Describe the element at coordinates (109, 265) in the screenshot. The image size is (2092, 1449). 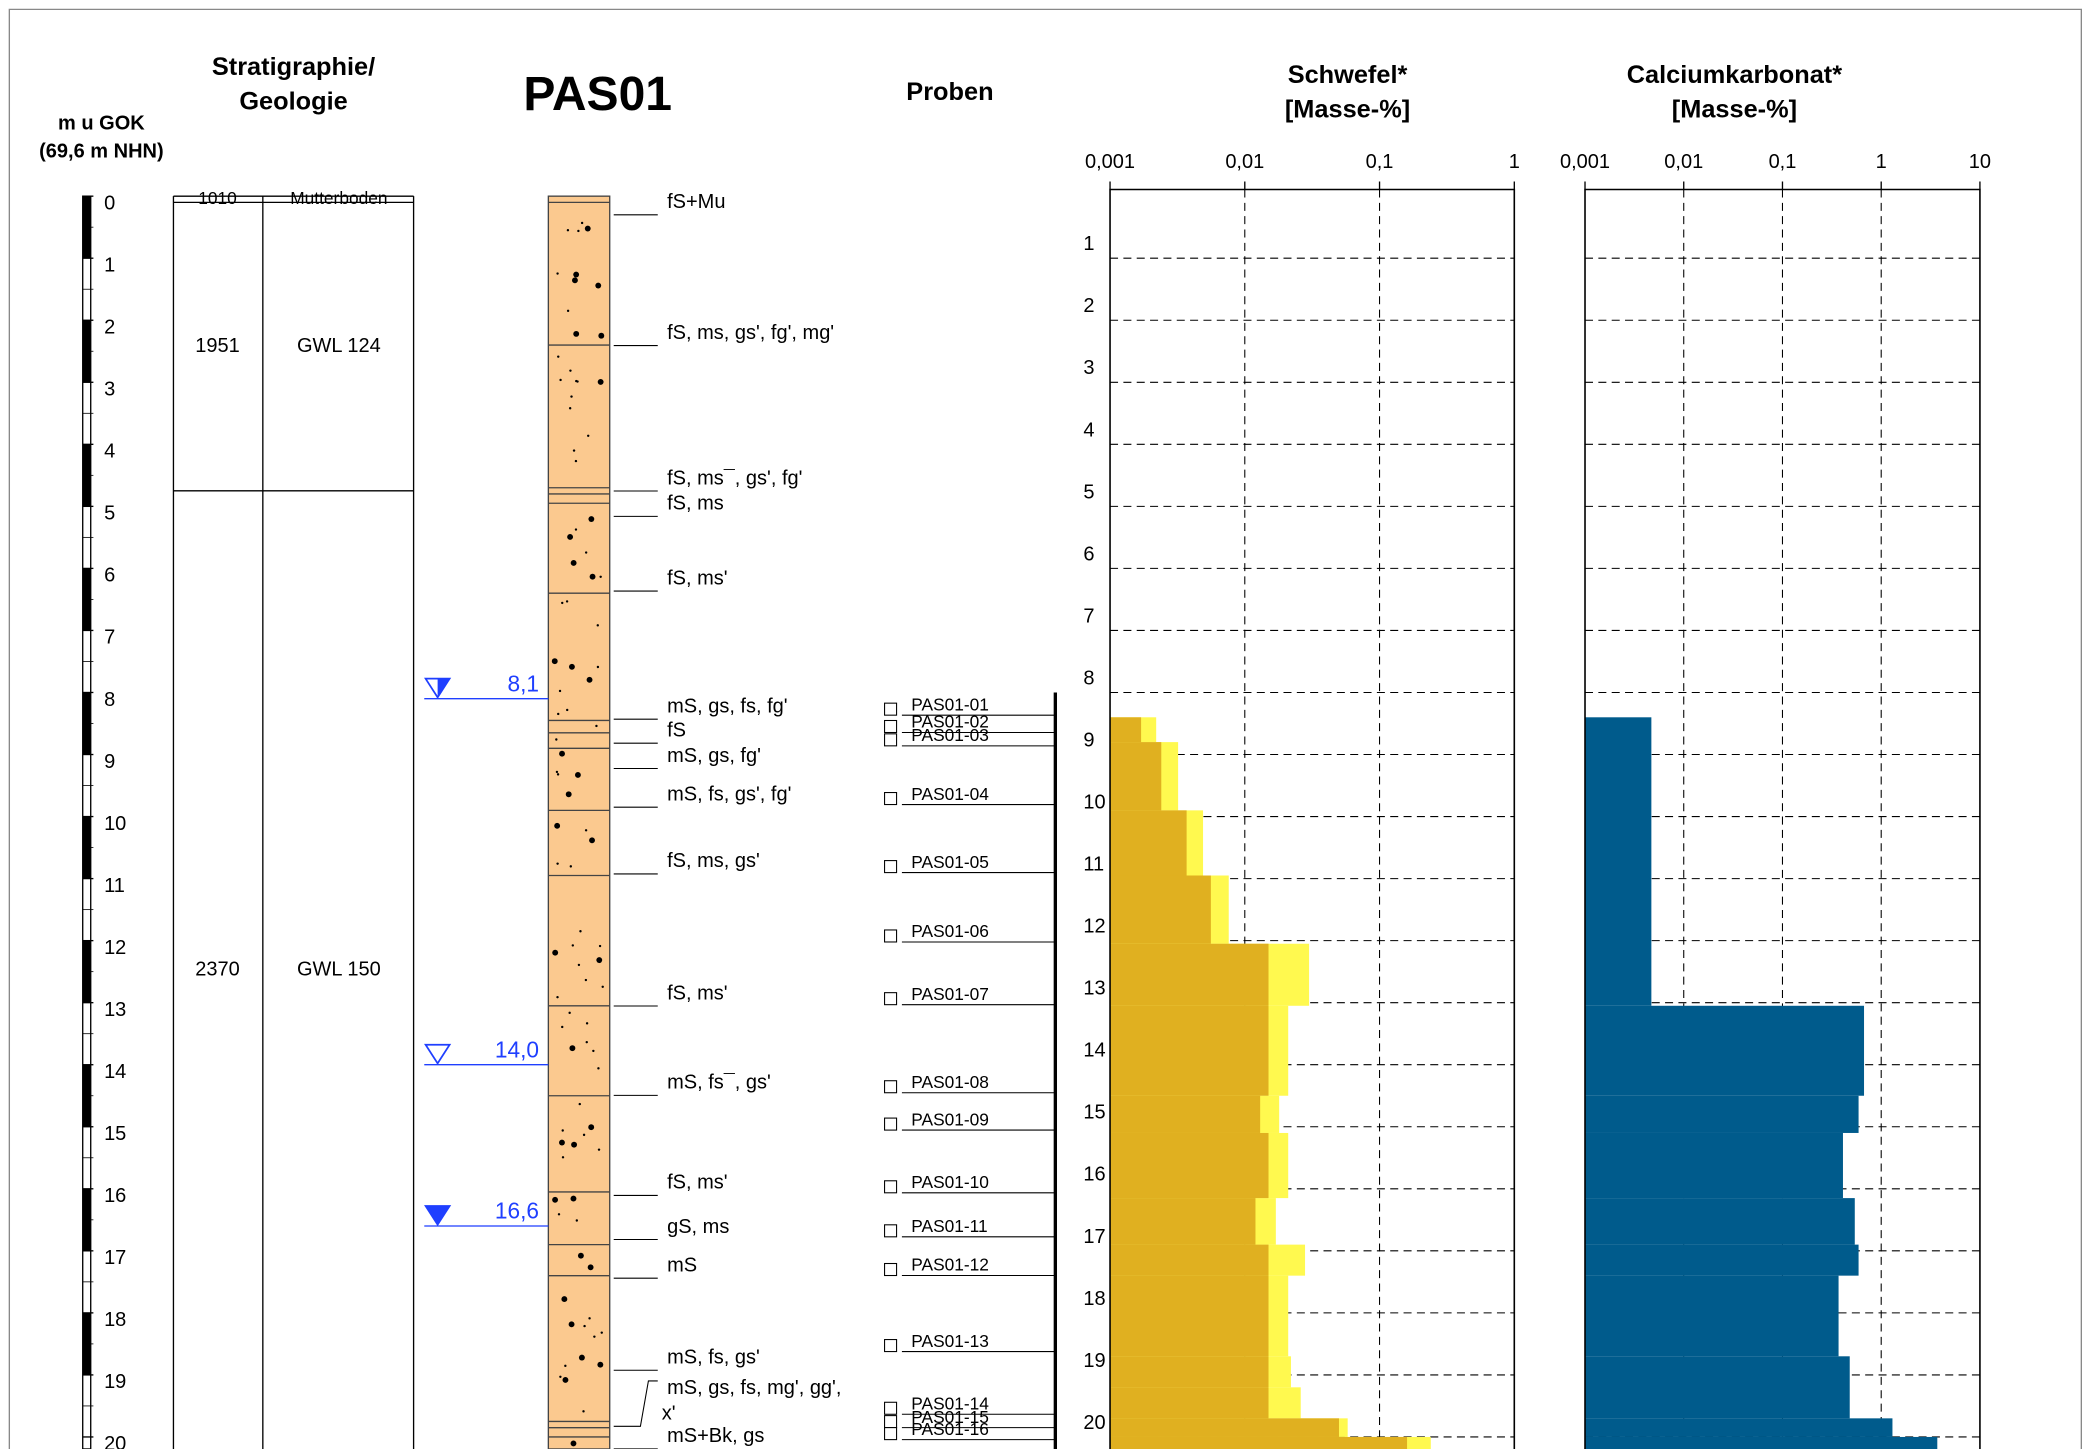
I see `depth-label: 1` at that location.